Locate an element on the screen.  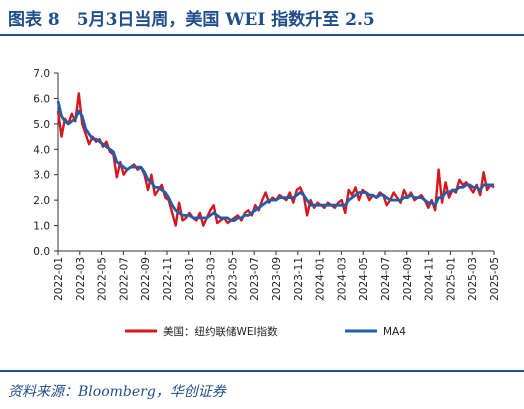
x-tick-label: 2023-11 is located at coordinates (299, 279).